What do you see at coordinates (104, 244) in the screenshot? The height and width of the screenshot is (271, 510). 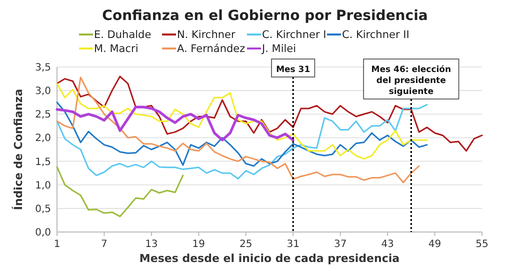 I see `x-tick-label: 7` at bounding box center [104, 244].